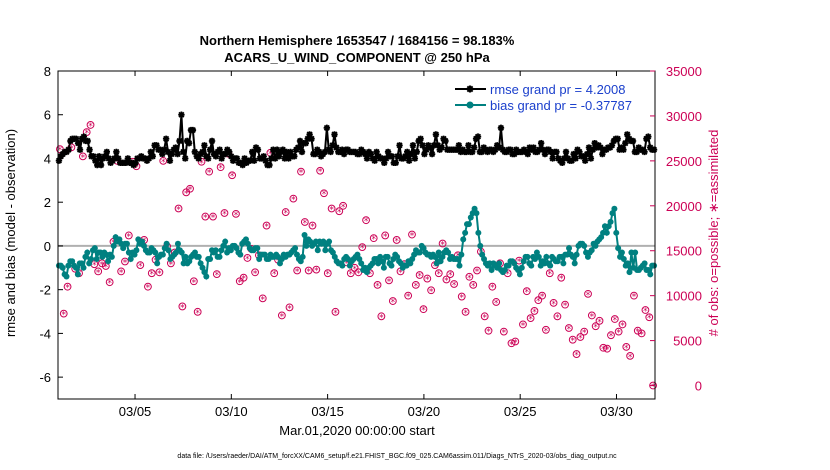 This screenshot has width=830, height=470. I want to click on y-left-tick-label: 0, so click(47, 246).